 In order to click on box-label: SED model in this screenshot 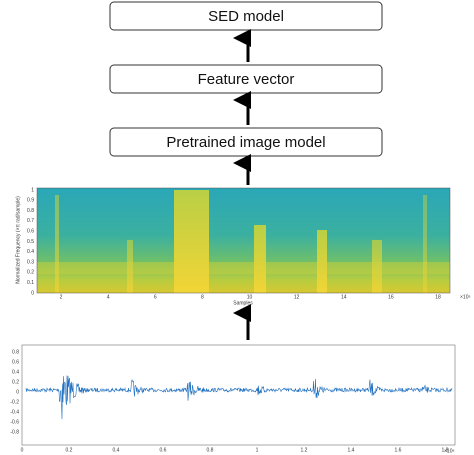, I will do `click(246, 16)`.